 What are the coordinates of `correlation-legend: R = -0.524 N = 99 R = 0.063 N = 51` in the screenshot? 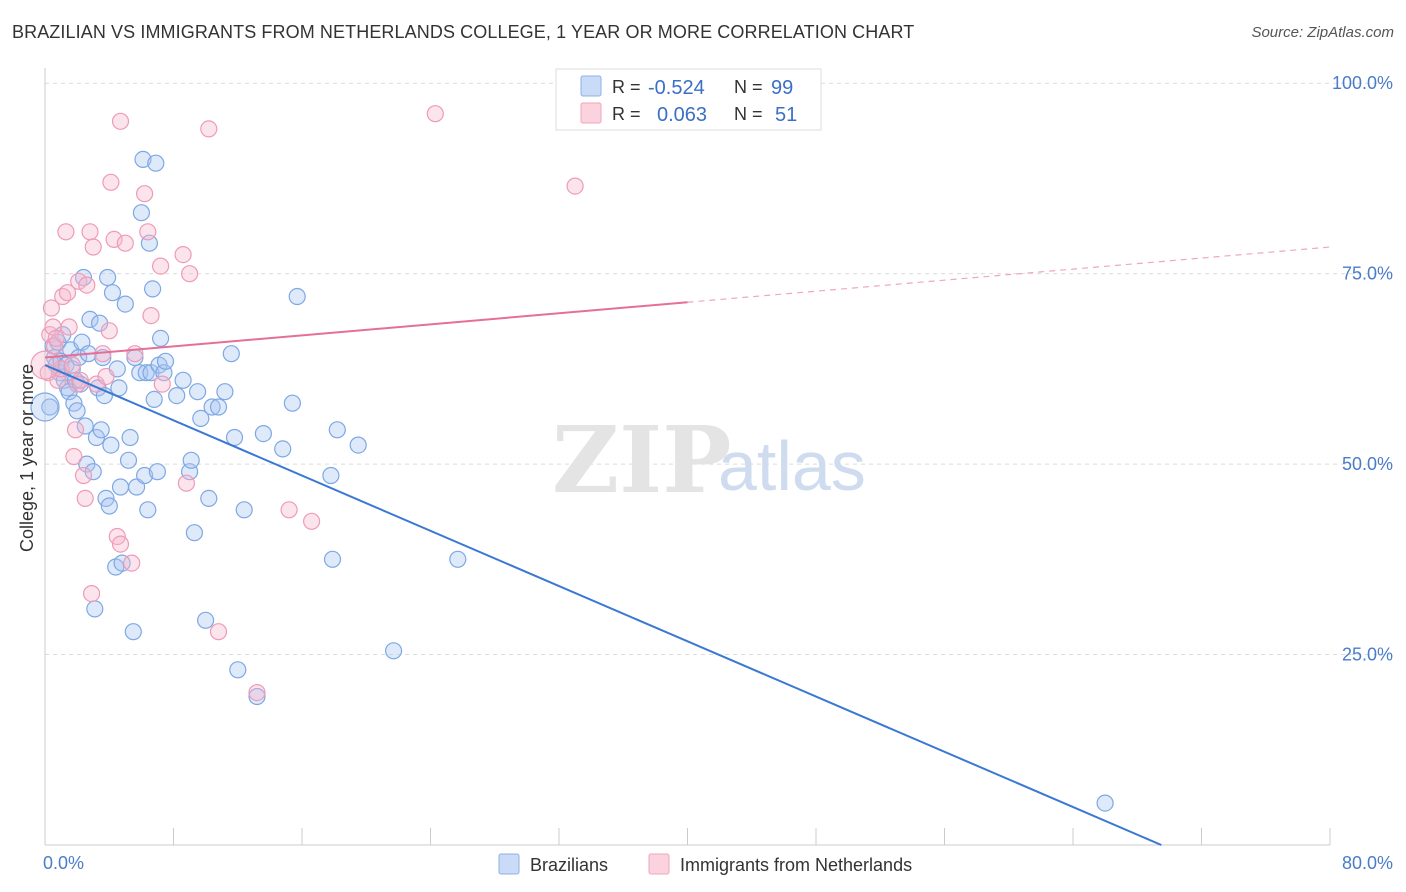 It's located at (688, 99).